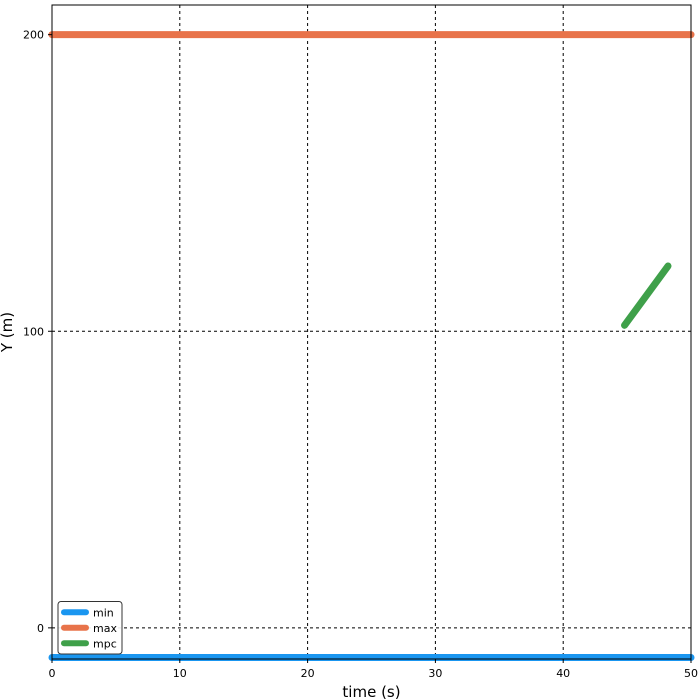  Describe the element at coordinates (33, 331) in the screenshot. I see `y-tick-label: 100` at that location.